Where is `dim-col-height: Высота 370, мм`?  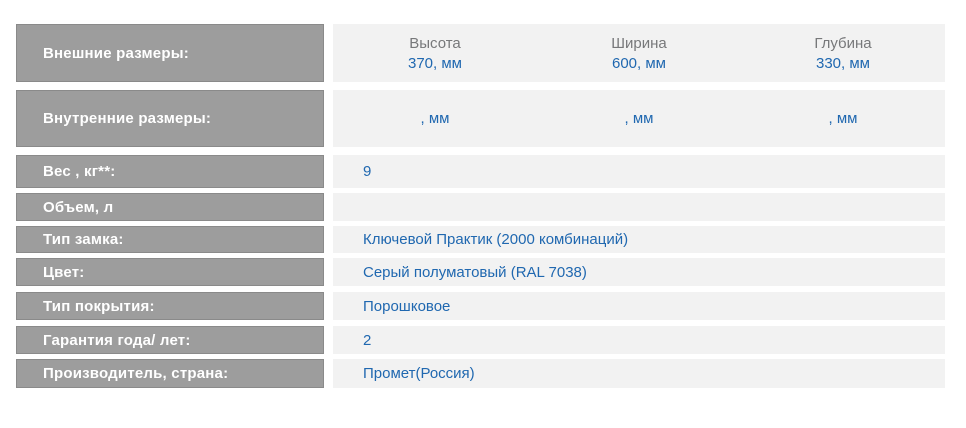
dim-col-height: Высота 370, мм is located at coordinates (435, 53).